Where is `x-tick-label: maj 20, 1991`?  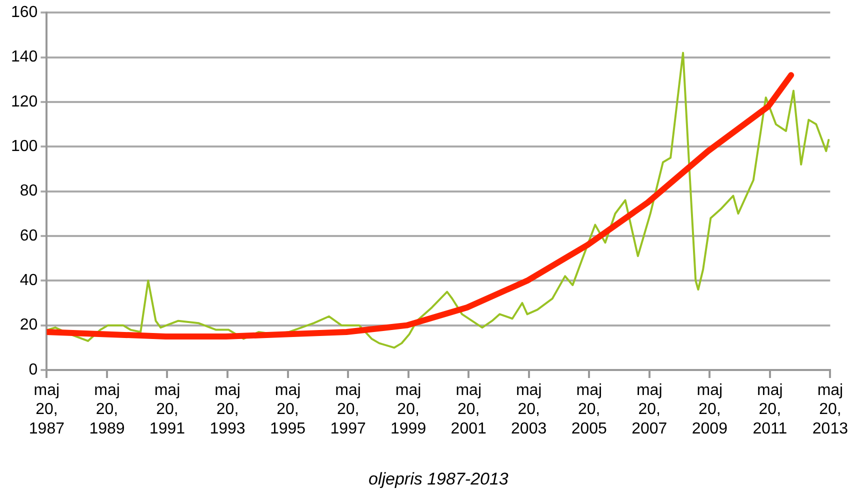 x-tick-label: maj 20, 1991 is located at coordinates (167, 410).